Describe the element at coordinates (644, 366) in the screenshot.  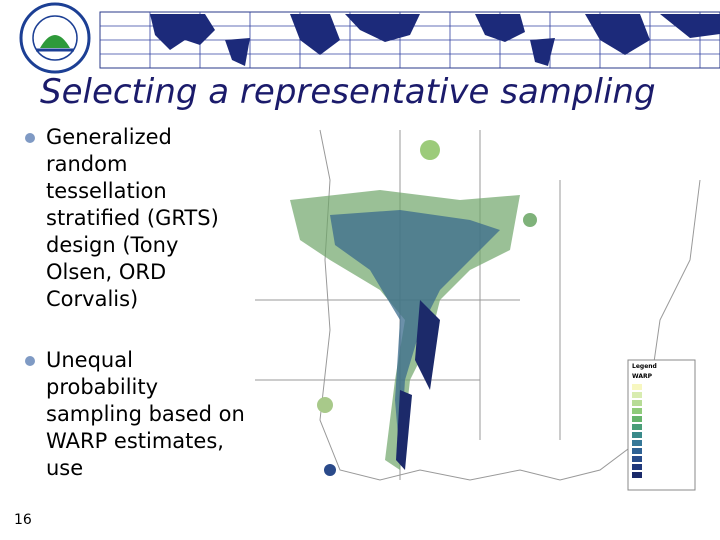
I see `legend-title: Legend` at that location.